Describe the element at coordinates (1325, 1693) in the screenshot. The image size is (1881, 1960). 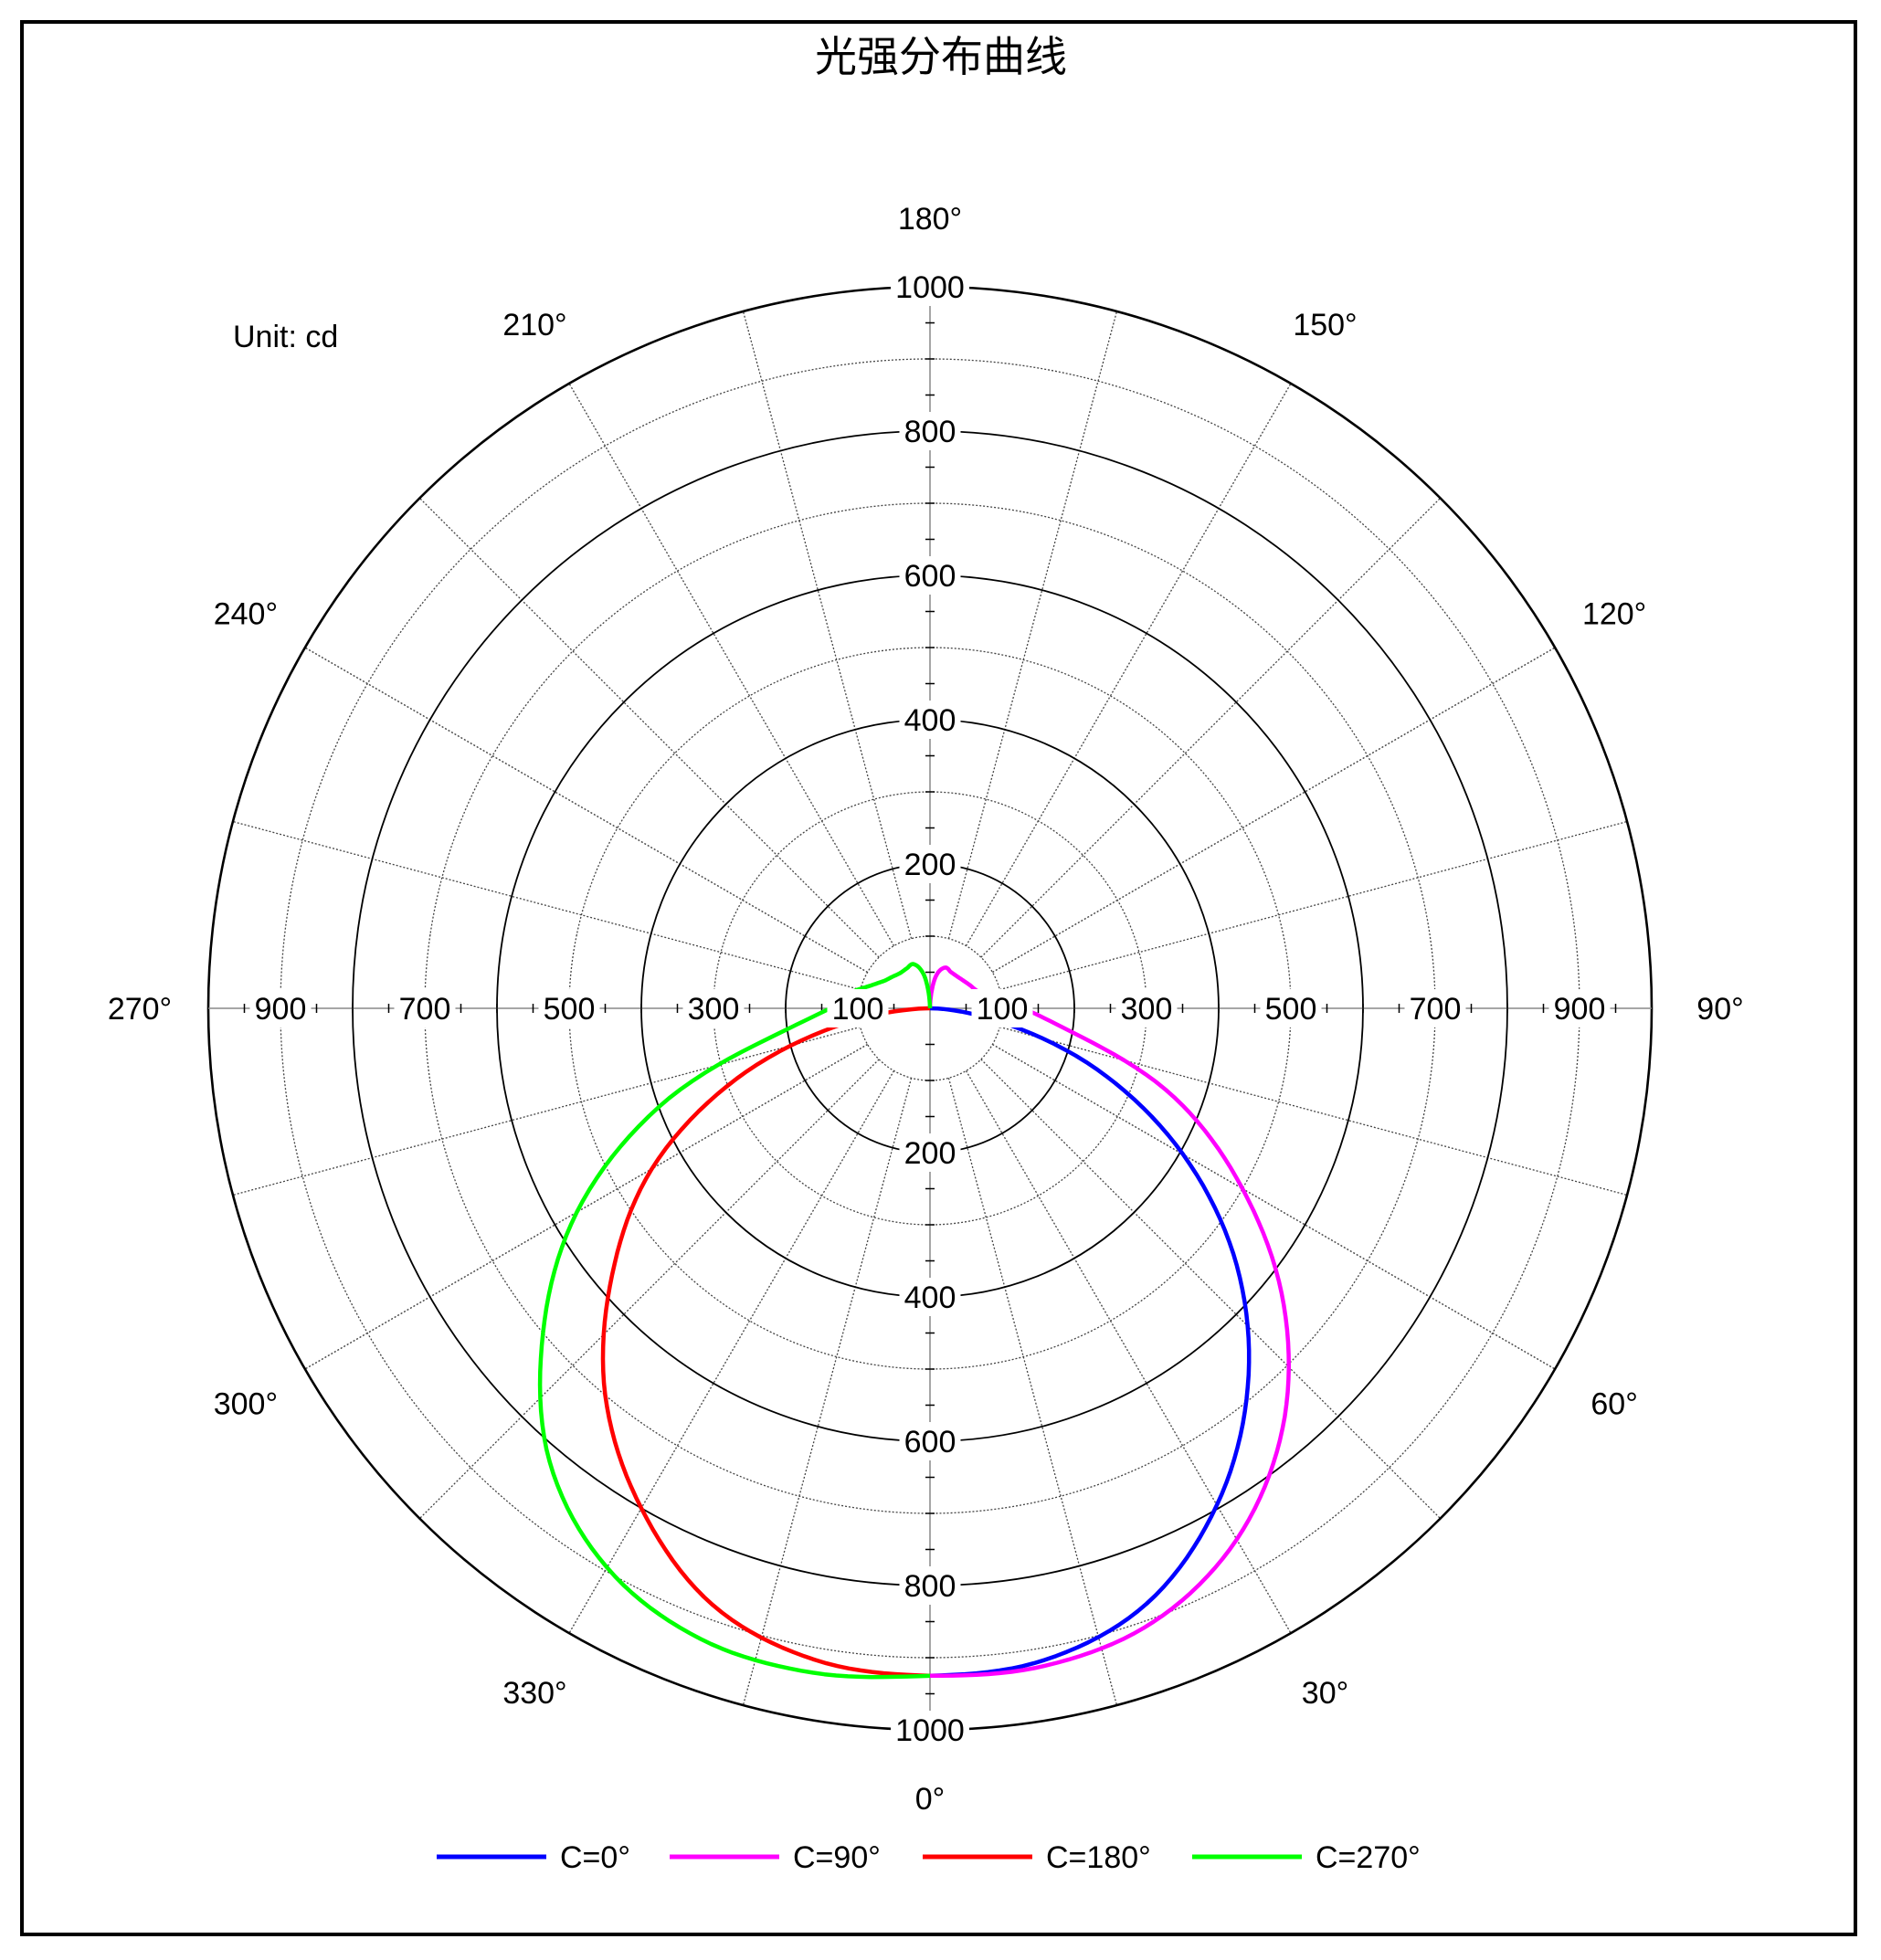
I see `angle-label: 30°` at that location.